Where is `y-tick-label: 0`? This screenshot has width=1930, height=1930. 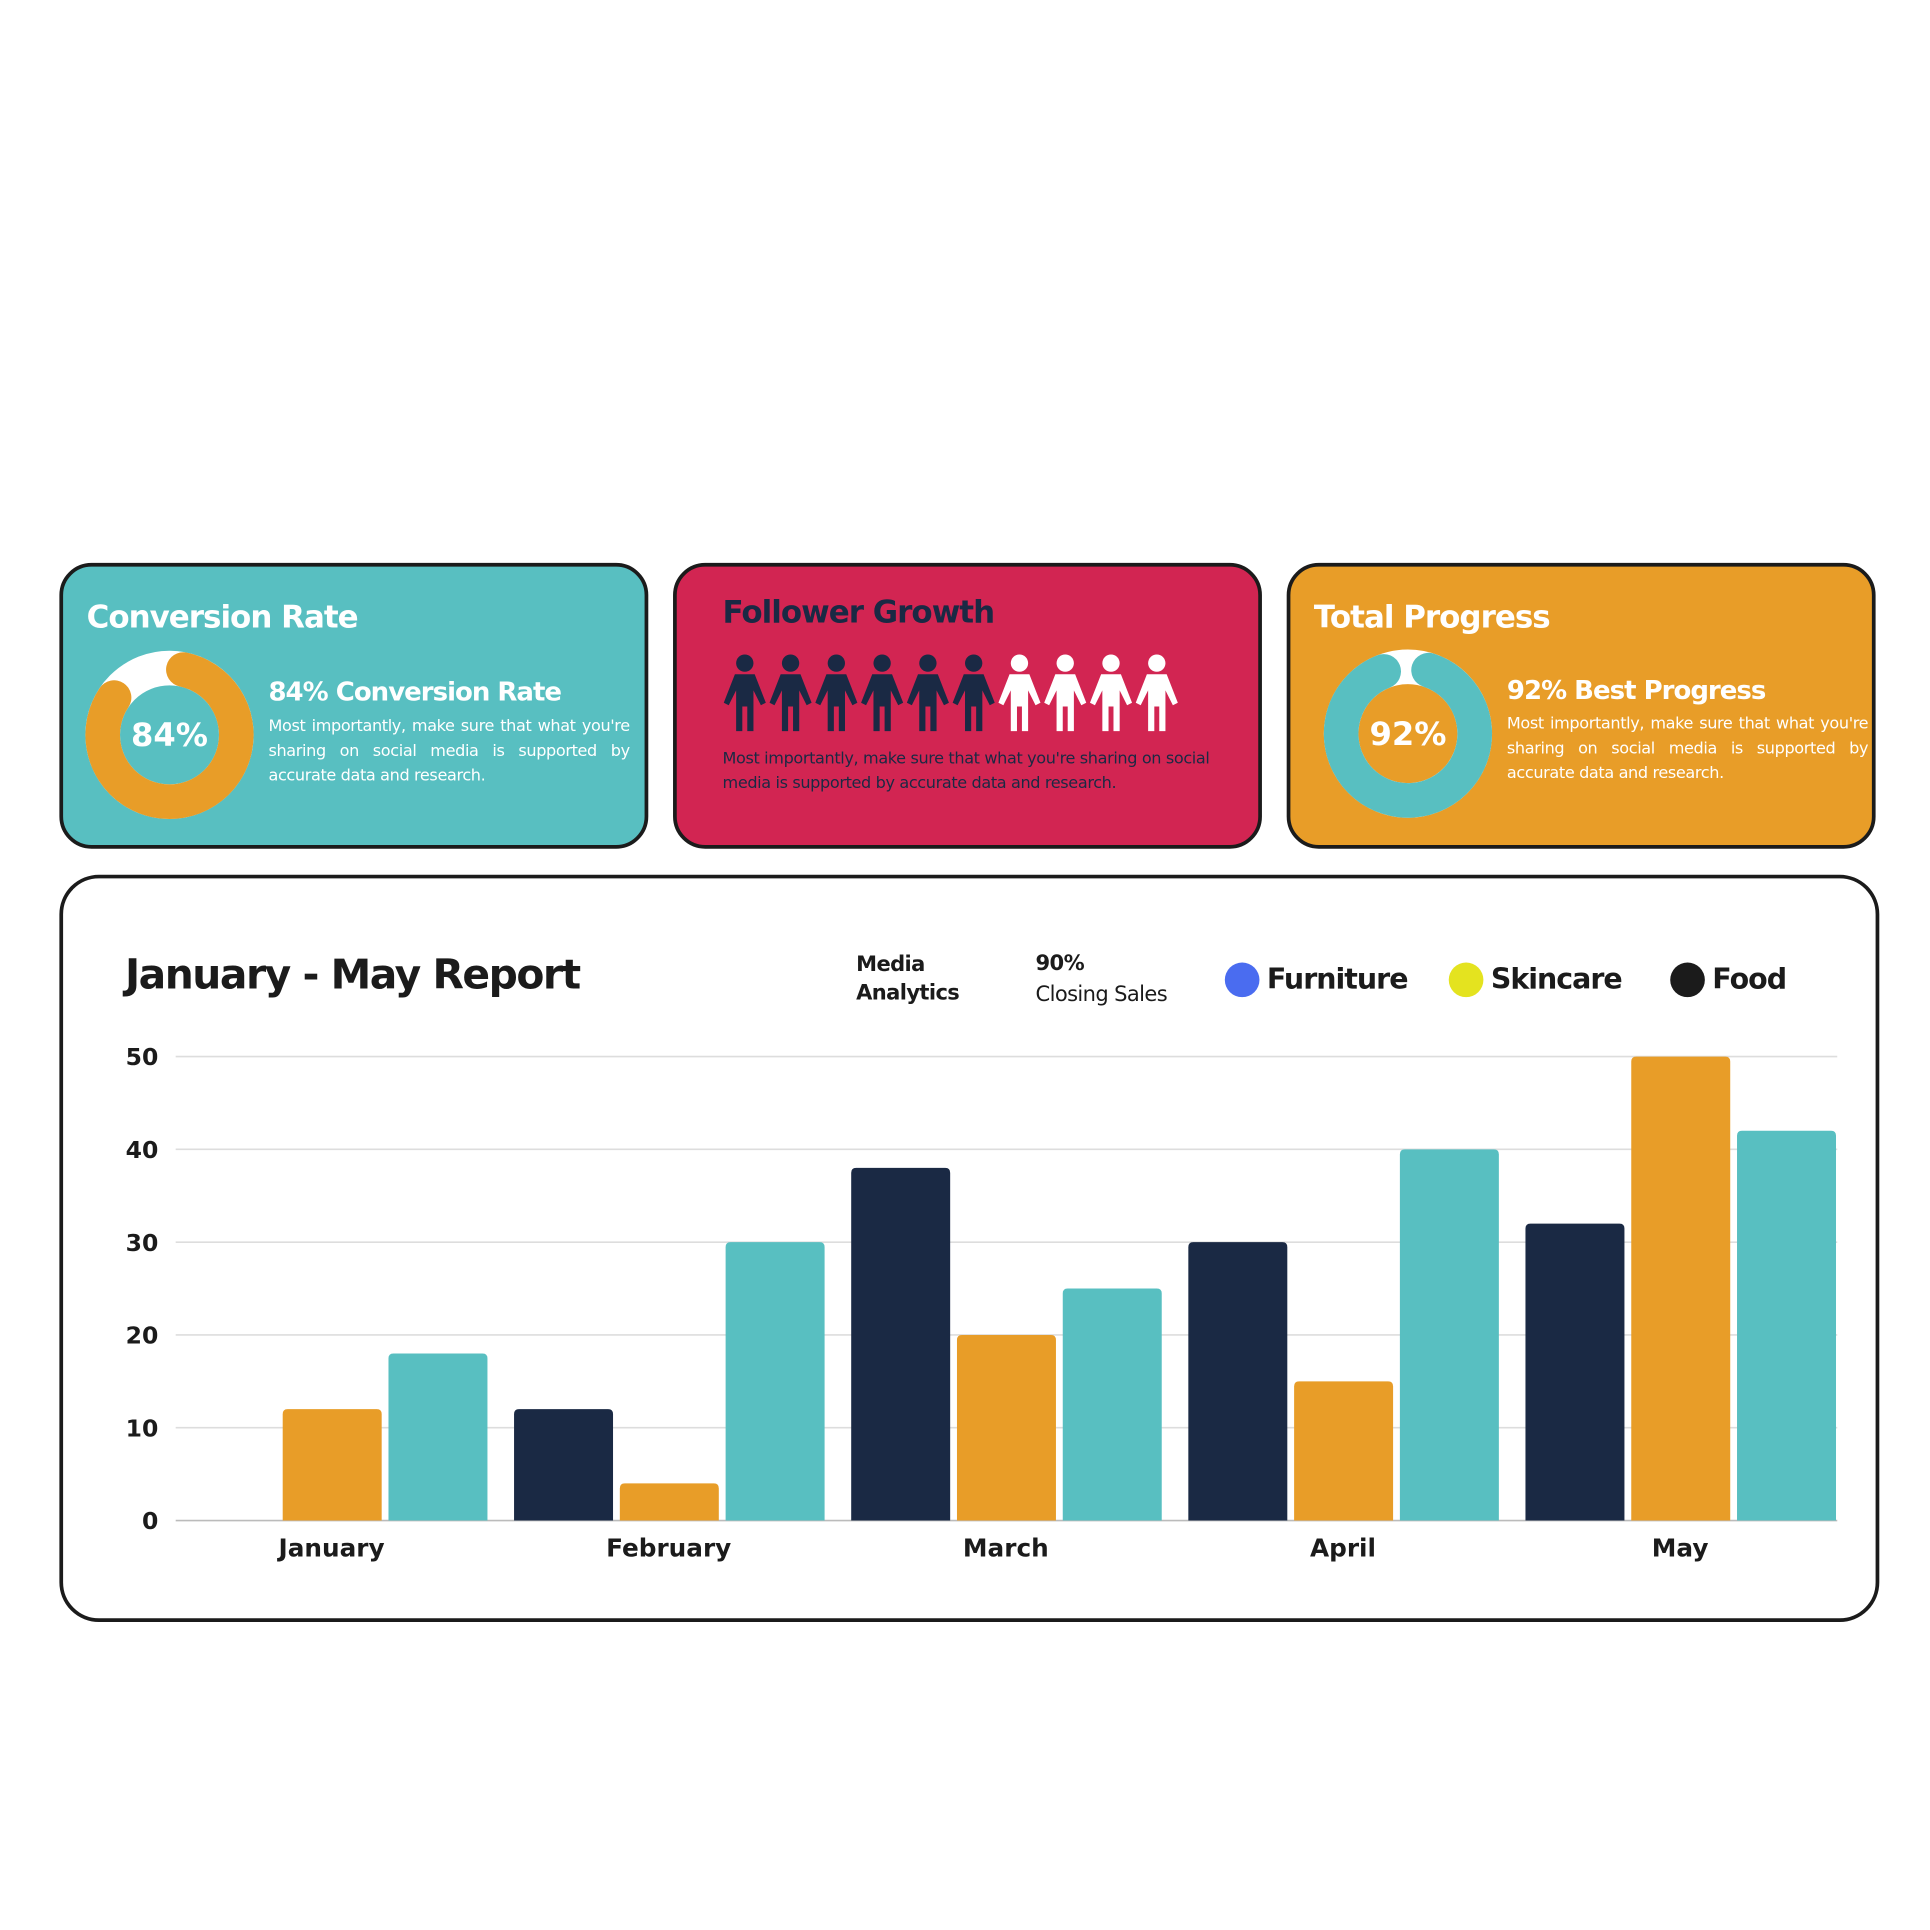
y-tick-label: 0 is located at coordinates (150, 1521).